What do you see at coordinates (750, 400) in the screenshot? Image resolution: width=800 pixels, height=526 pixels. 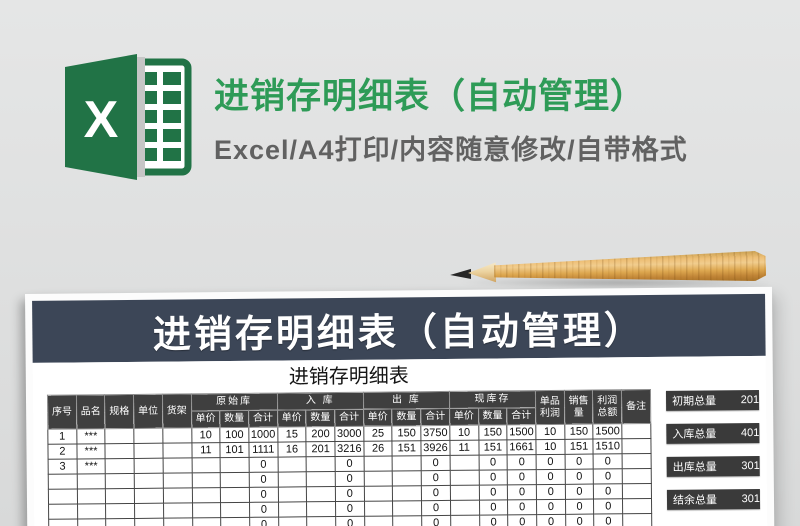 I see `summary-value: 201` at bounding box center [750, 400].